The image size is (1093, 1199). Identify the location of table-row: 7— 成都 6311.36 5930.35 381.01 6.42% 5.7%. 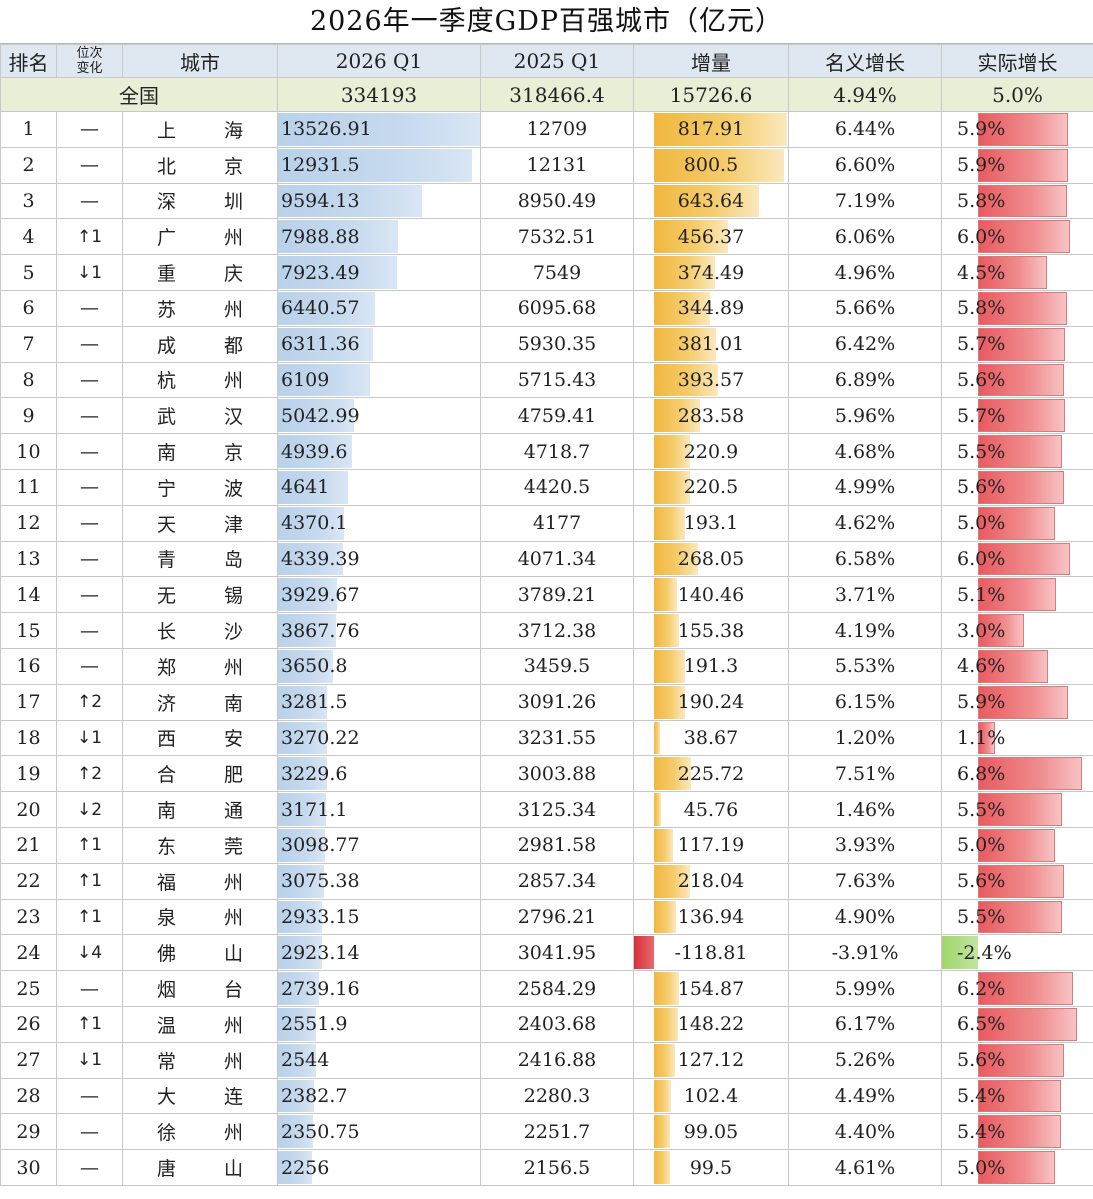
(546, 344).